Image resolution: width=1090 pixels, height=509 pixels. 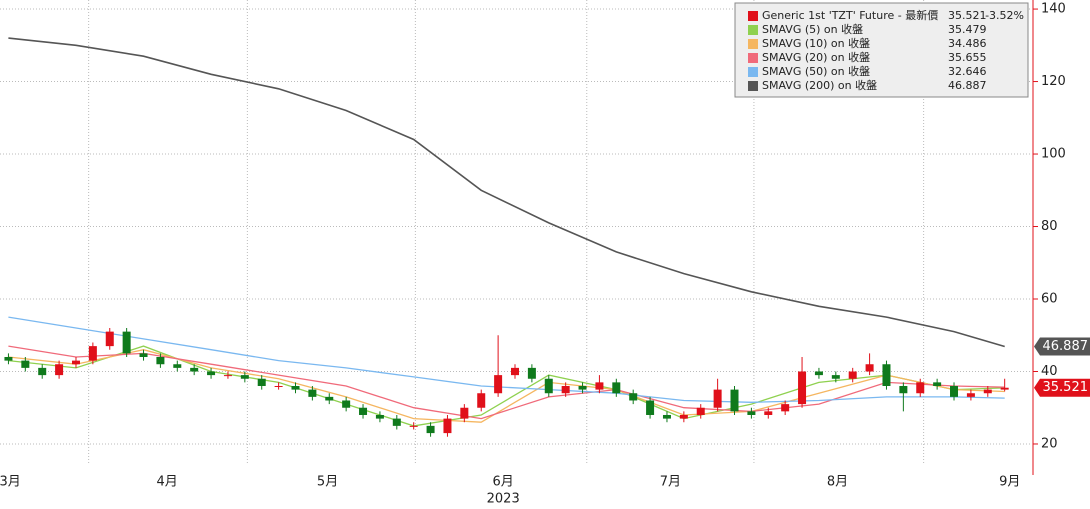 What do you see at coordinates (1049, 443) in the screenshot?
I see `y-tick-label: 20` at bounding box center [1049, 443].